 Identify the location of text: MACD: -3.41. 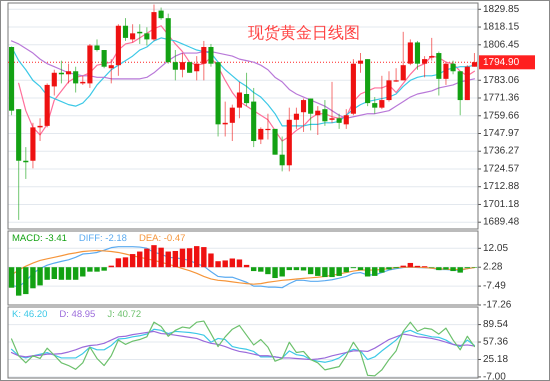
(39, 238).